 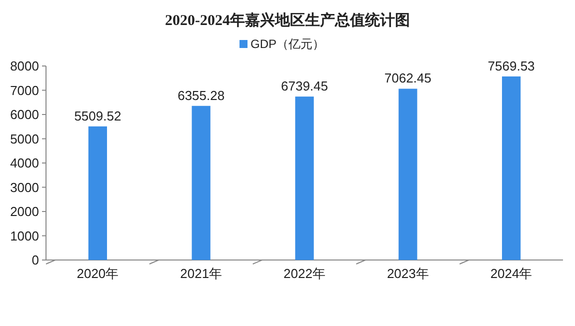 I want to click on x-tick-label: 2020年, so click(x=97, y=273).